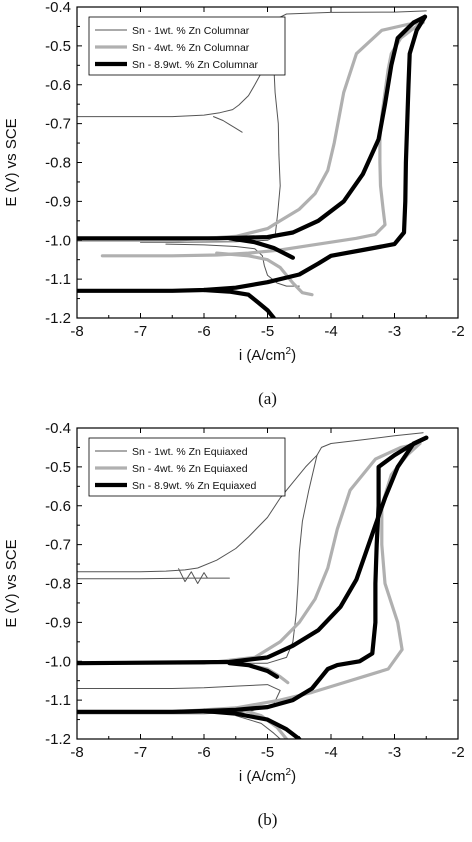  Describe the element at coordinates (267, 398) in the screenshot. I see `figure-caption: (a)` at that location.